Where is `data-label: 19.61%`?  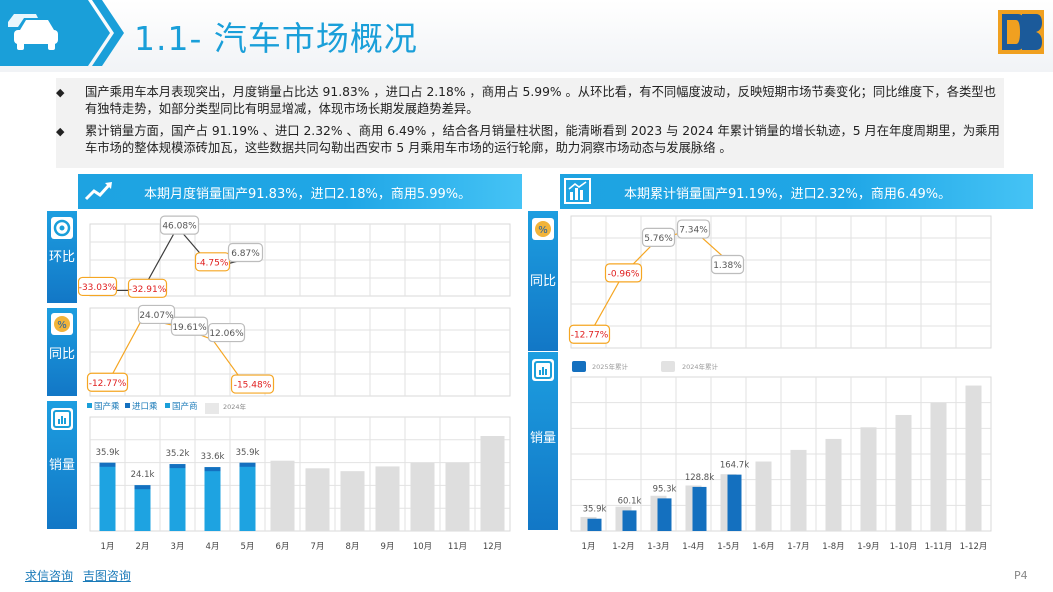
data-label: 19.61% is located at coordinates (189, 328).